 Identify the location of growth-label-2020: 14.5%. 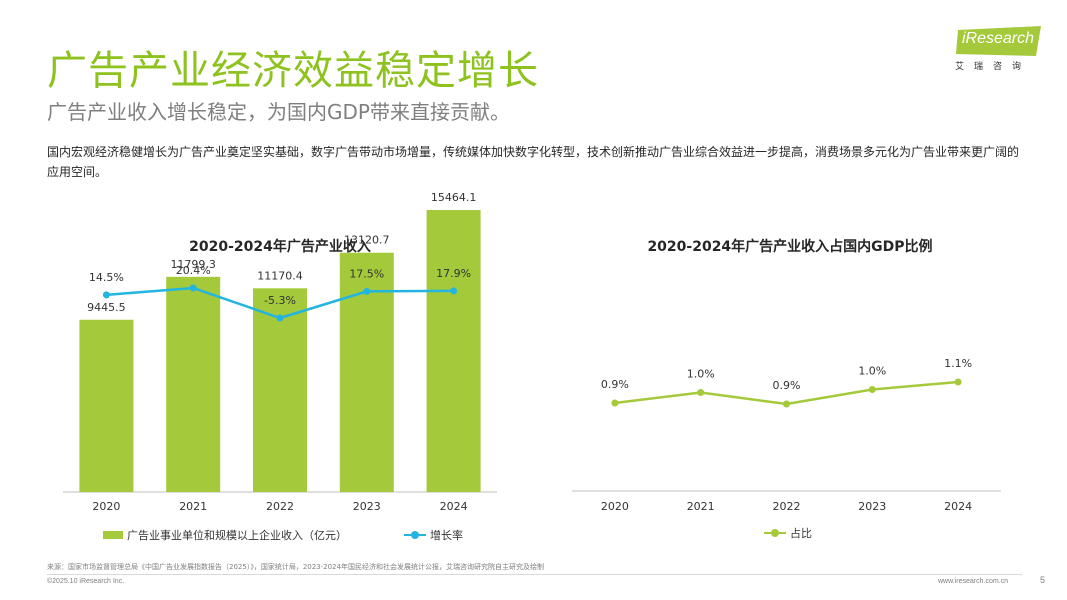
(106, 277).